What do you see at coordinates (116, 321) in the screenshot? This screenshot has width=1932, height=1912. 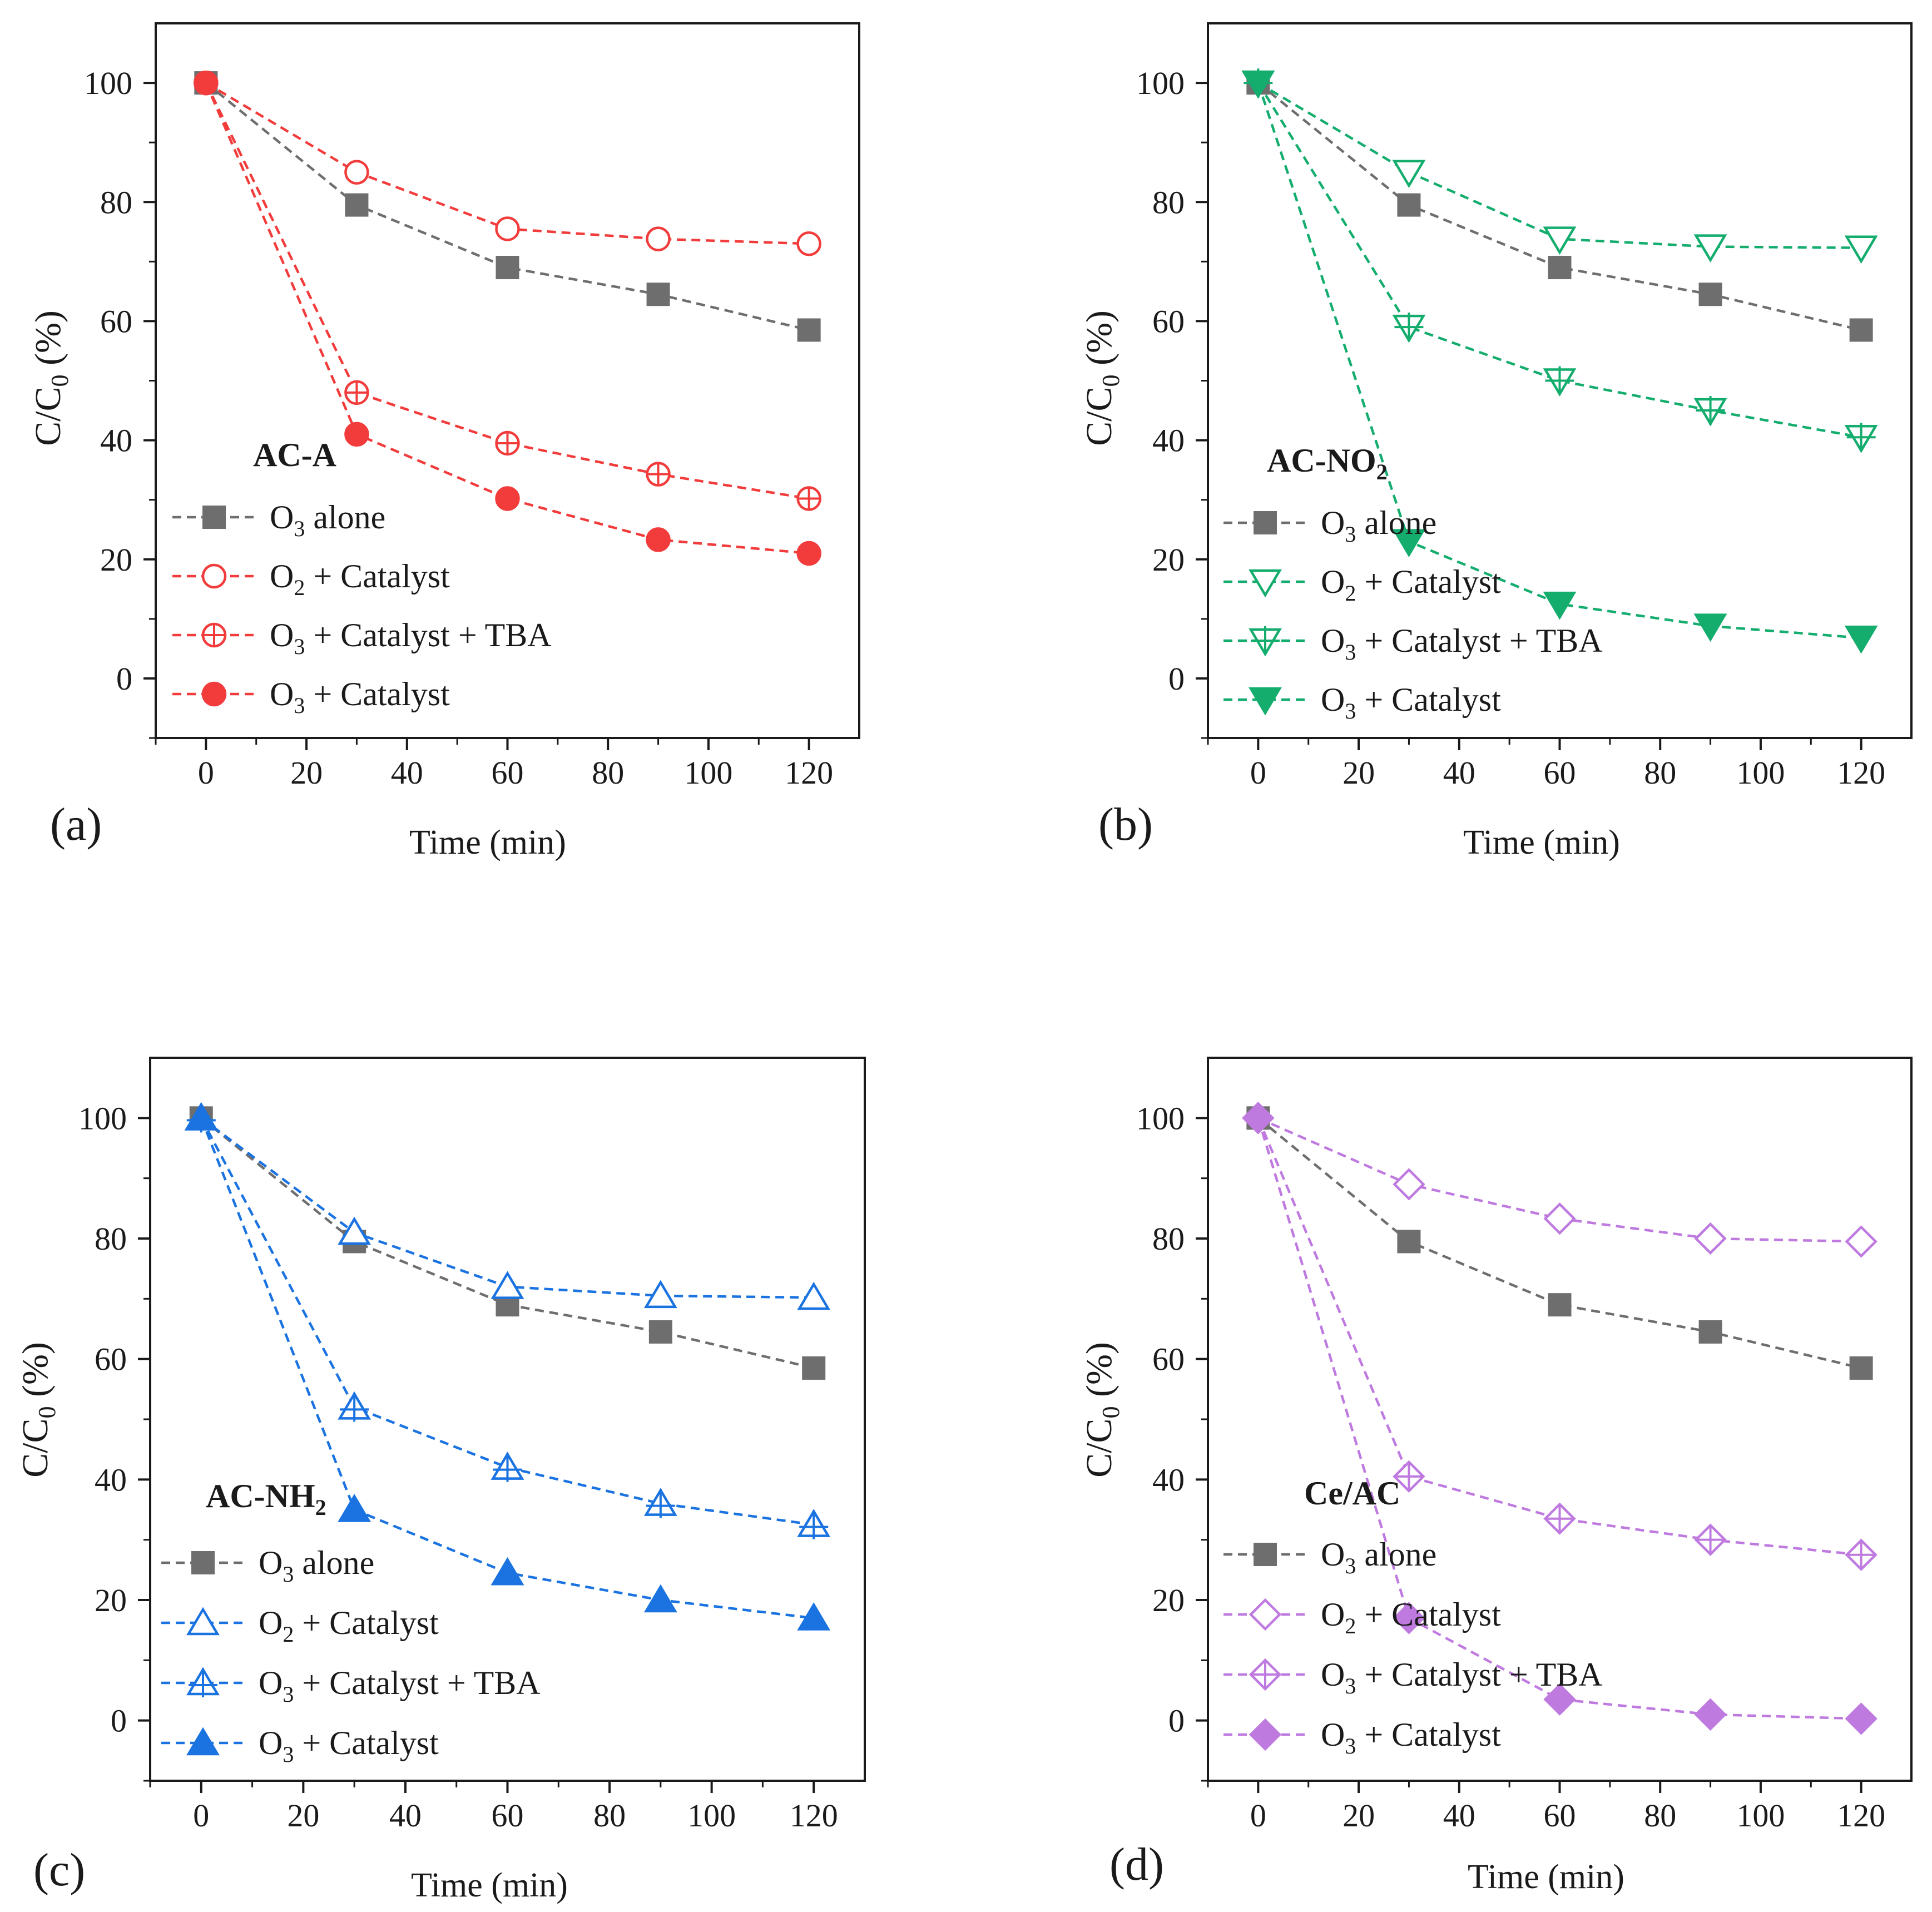 I see `y-tick-label: 60` at bounding box center [116, 321].